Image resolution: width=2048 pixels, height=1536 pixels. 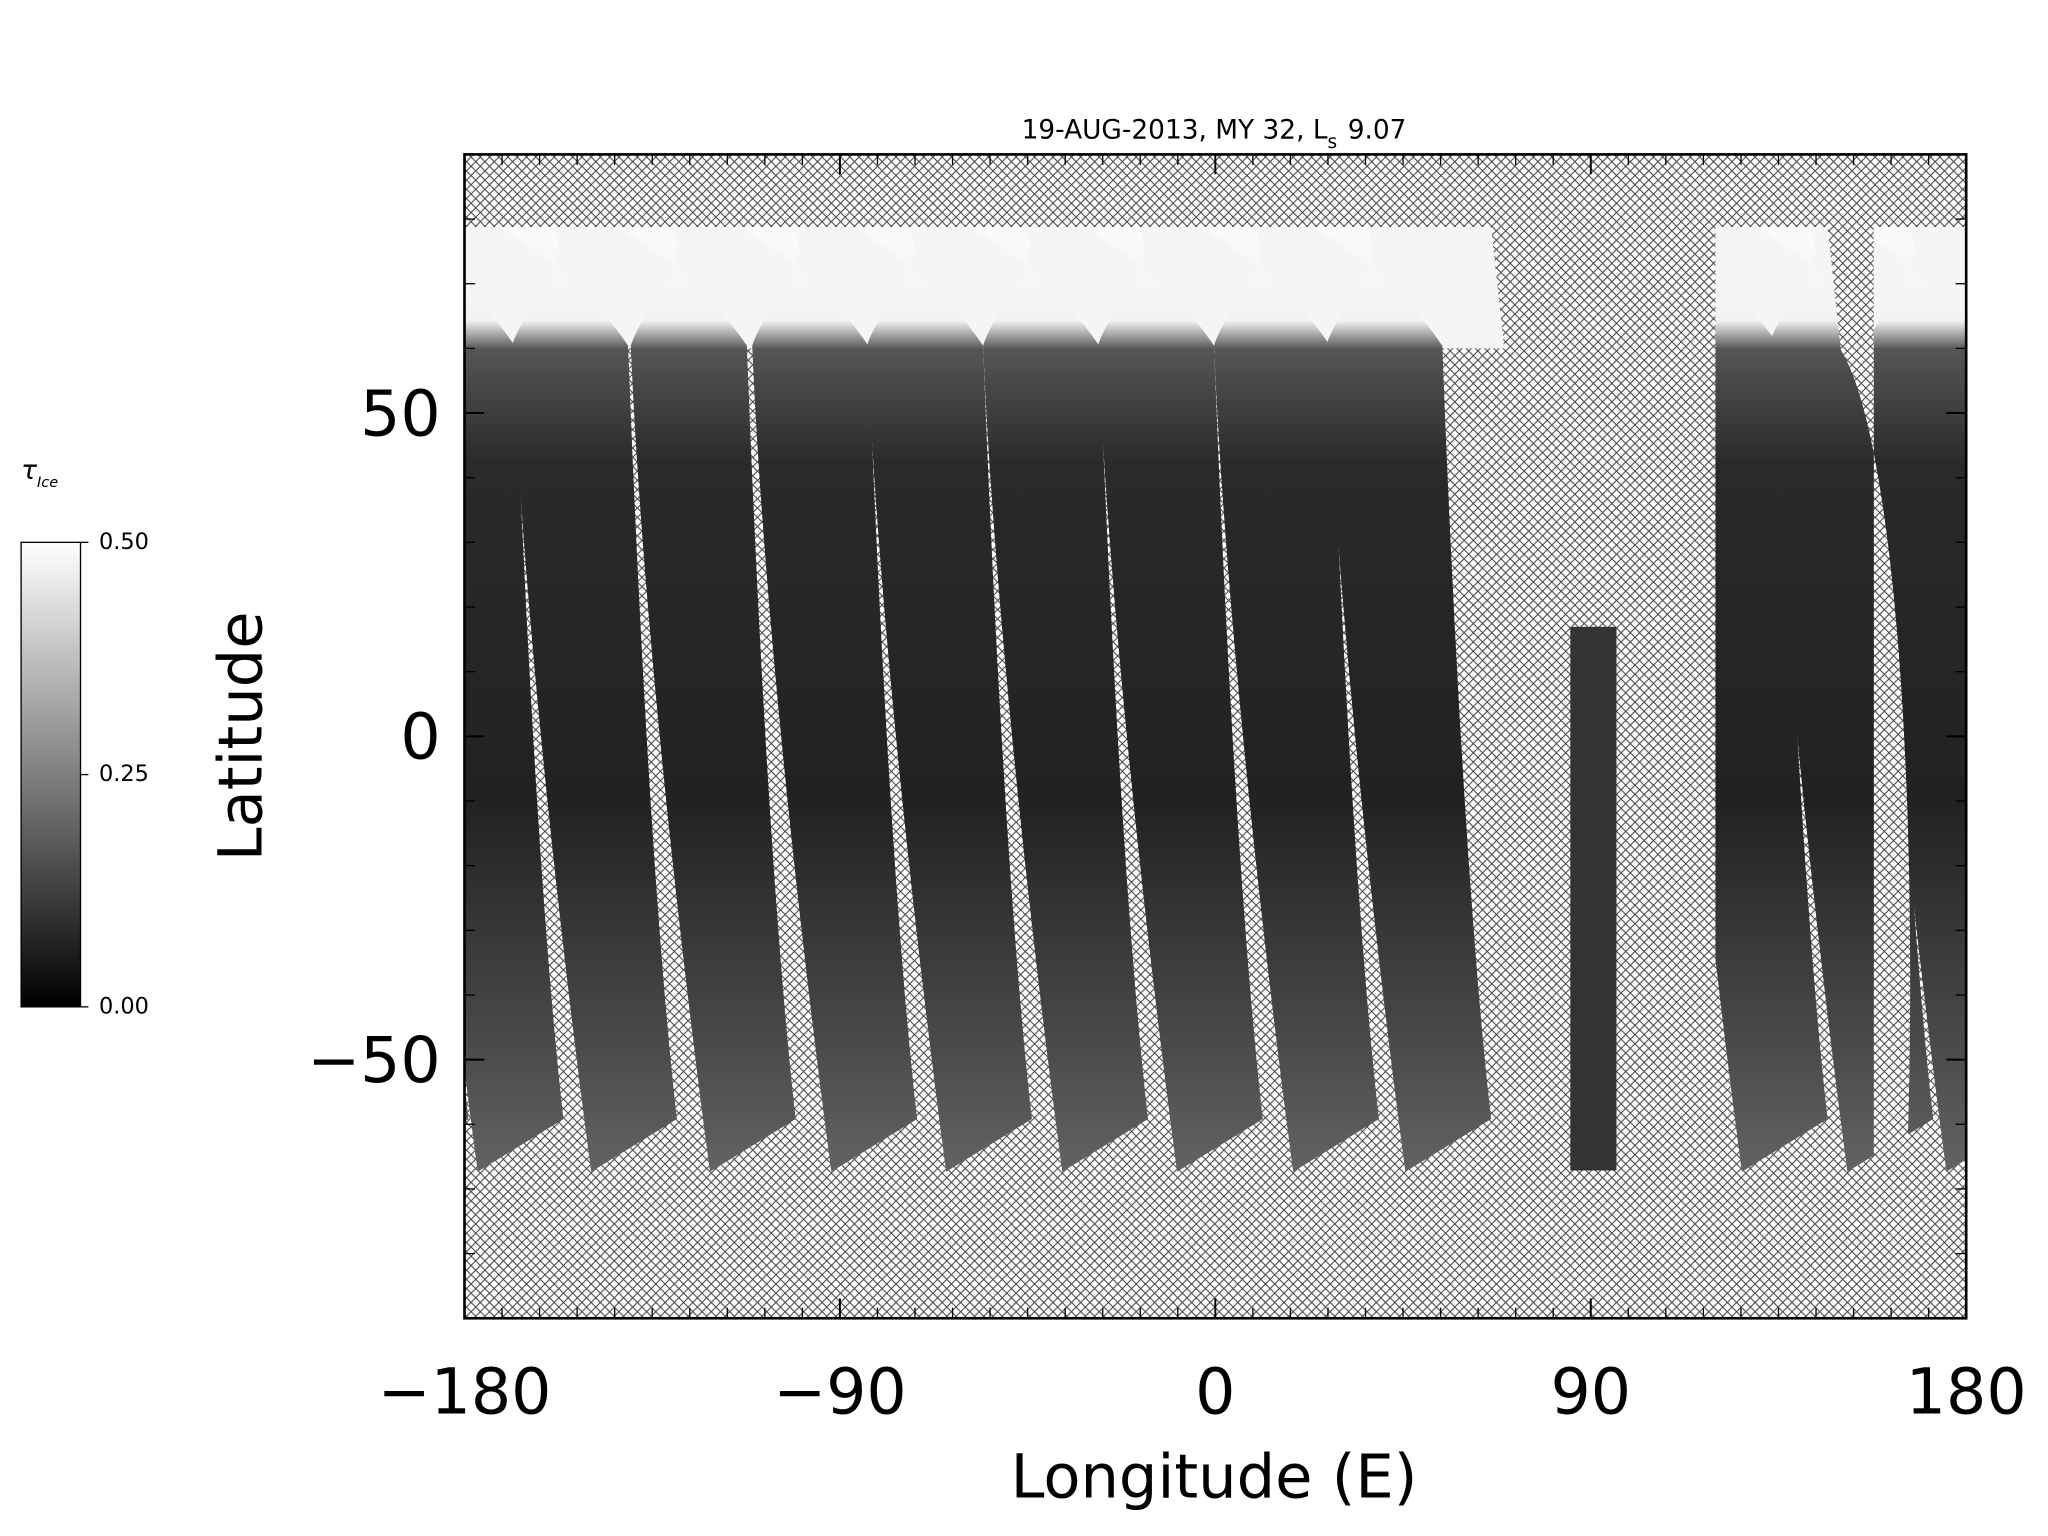 I want to click on chart-title: 19-AUG-2013, MY 32, Ls 9.07, so click(x=1214, y=134).